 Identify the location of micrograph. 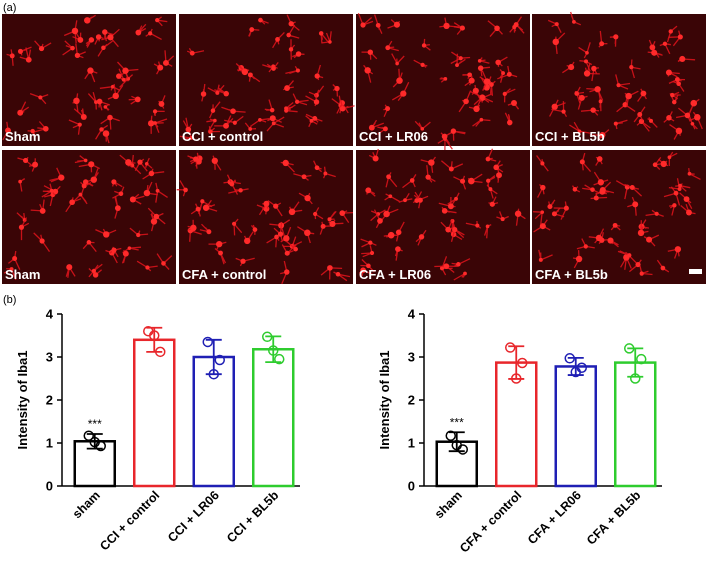
(619, 217).